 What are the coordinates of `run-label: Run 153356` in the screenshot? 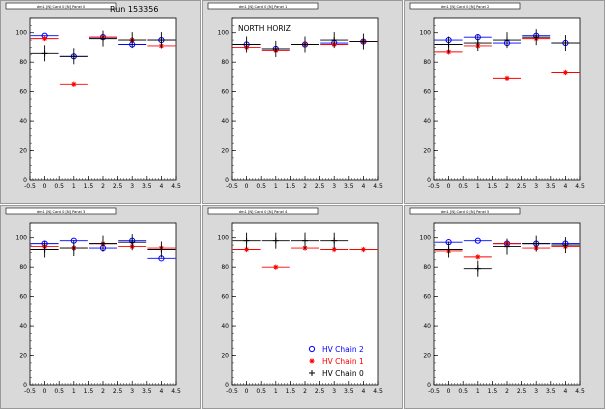 It's located at (134, 9).